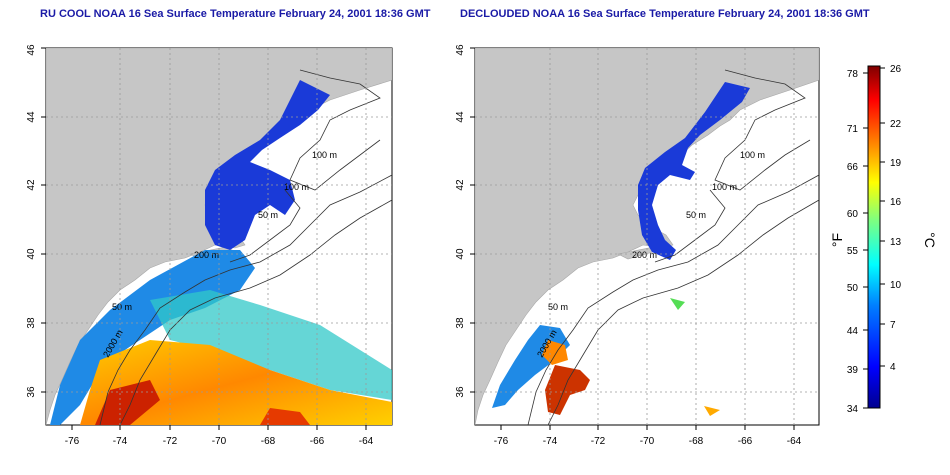 The height and width of the screenshot is (475, 950). What do you see at coordinates (909, 218) in the screenshot?
I see `celsius-scale: 26 22 19 16 13 10 7 4 °C` at bounding box center [909, 218].